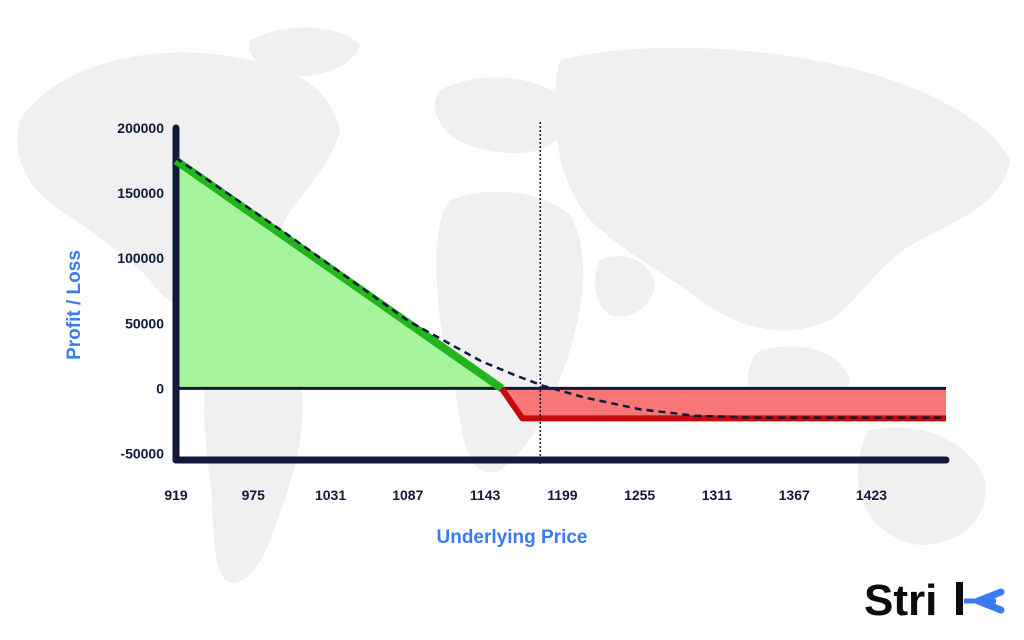  What do you see at coordinates (140, 290) in the screenshot?
I see `y-tick-labels: 200000 150000 100000 50000 0 -50000` at bounding box center [140, 290].